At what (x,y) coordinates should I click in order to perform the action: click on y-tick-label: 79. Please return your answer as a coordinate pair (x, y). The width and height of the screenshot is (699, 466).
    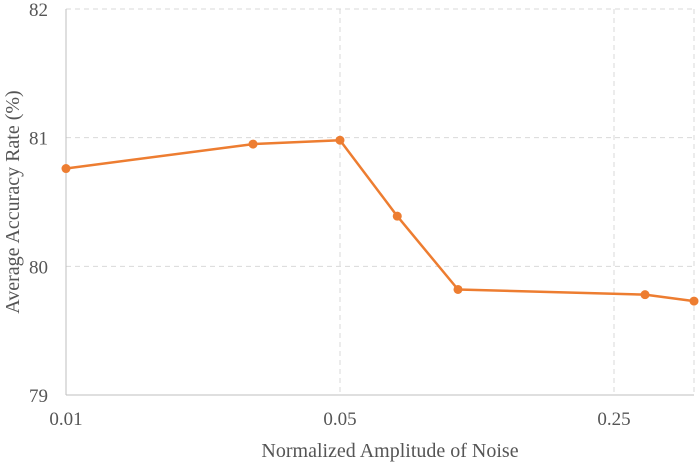
    Looking at the image, I should click on (38, 396).